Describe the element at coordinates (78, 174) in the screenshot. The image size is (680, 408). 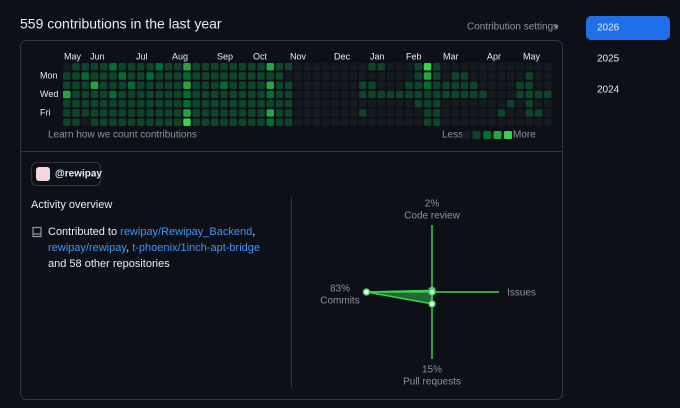
I see `org-name: @rewipay` at that location.